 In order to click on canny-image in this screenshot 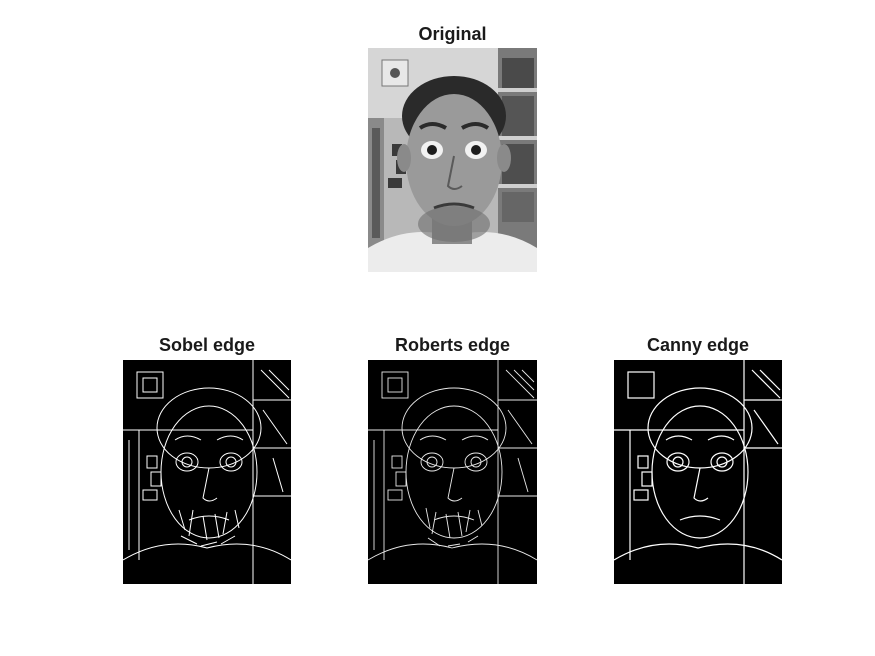, I will do `click(698, 472)`.